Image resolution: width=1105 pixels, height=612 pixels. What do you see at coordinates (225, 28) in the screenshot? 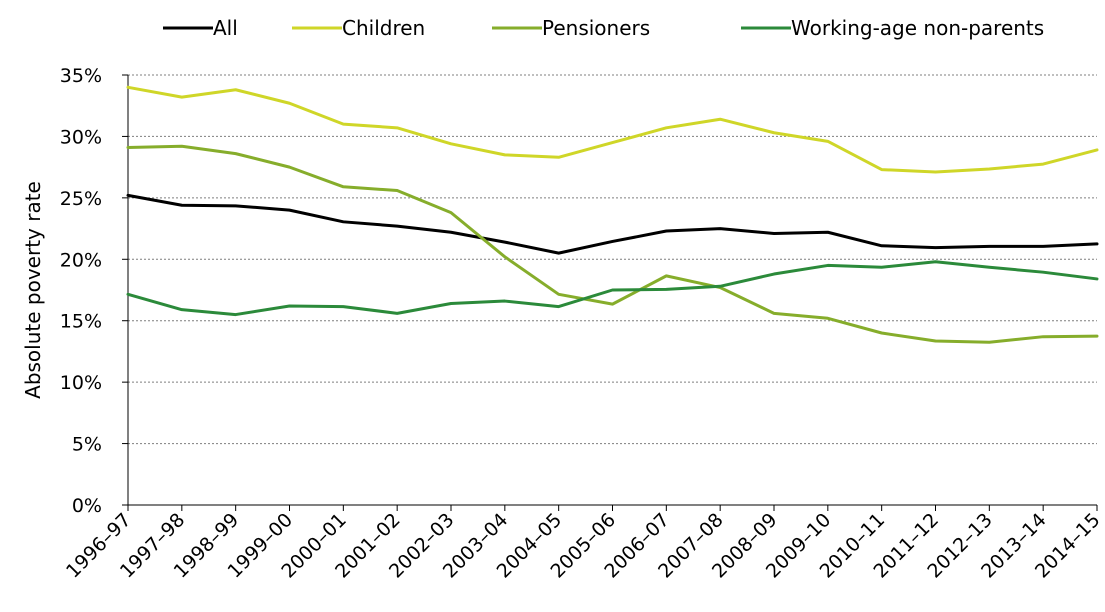
I see `legend-label: All` at bounding box center [225, 28].